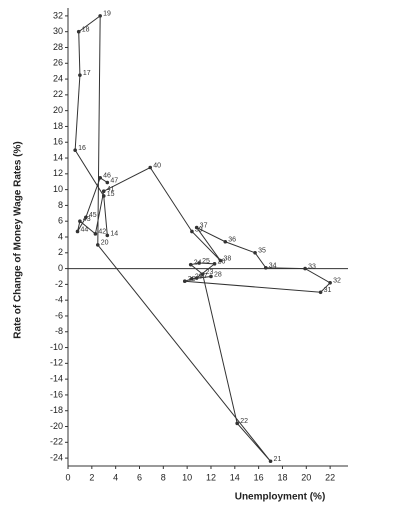 The height and width of the screenshot is (523, 400). I want to click on point-label: 18, so click(86, 30).